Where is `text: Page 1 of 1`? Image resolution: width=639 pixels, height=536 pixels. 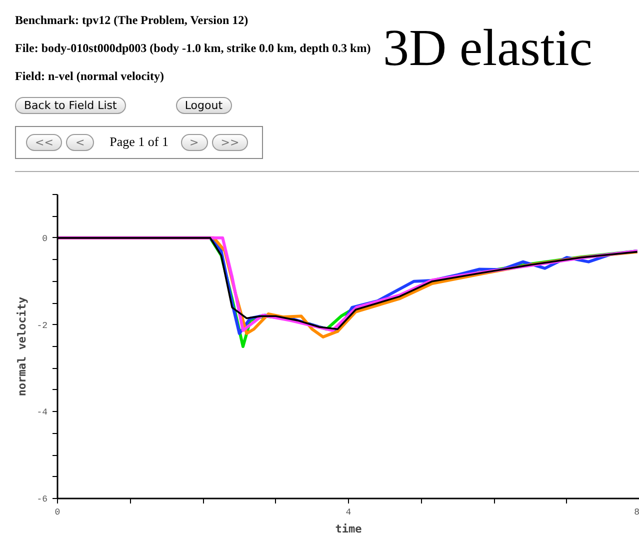 text: Page 1 of 1 is located at coordinates (139, 142).